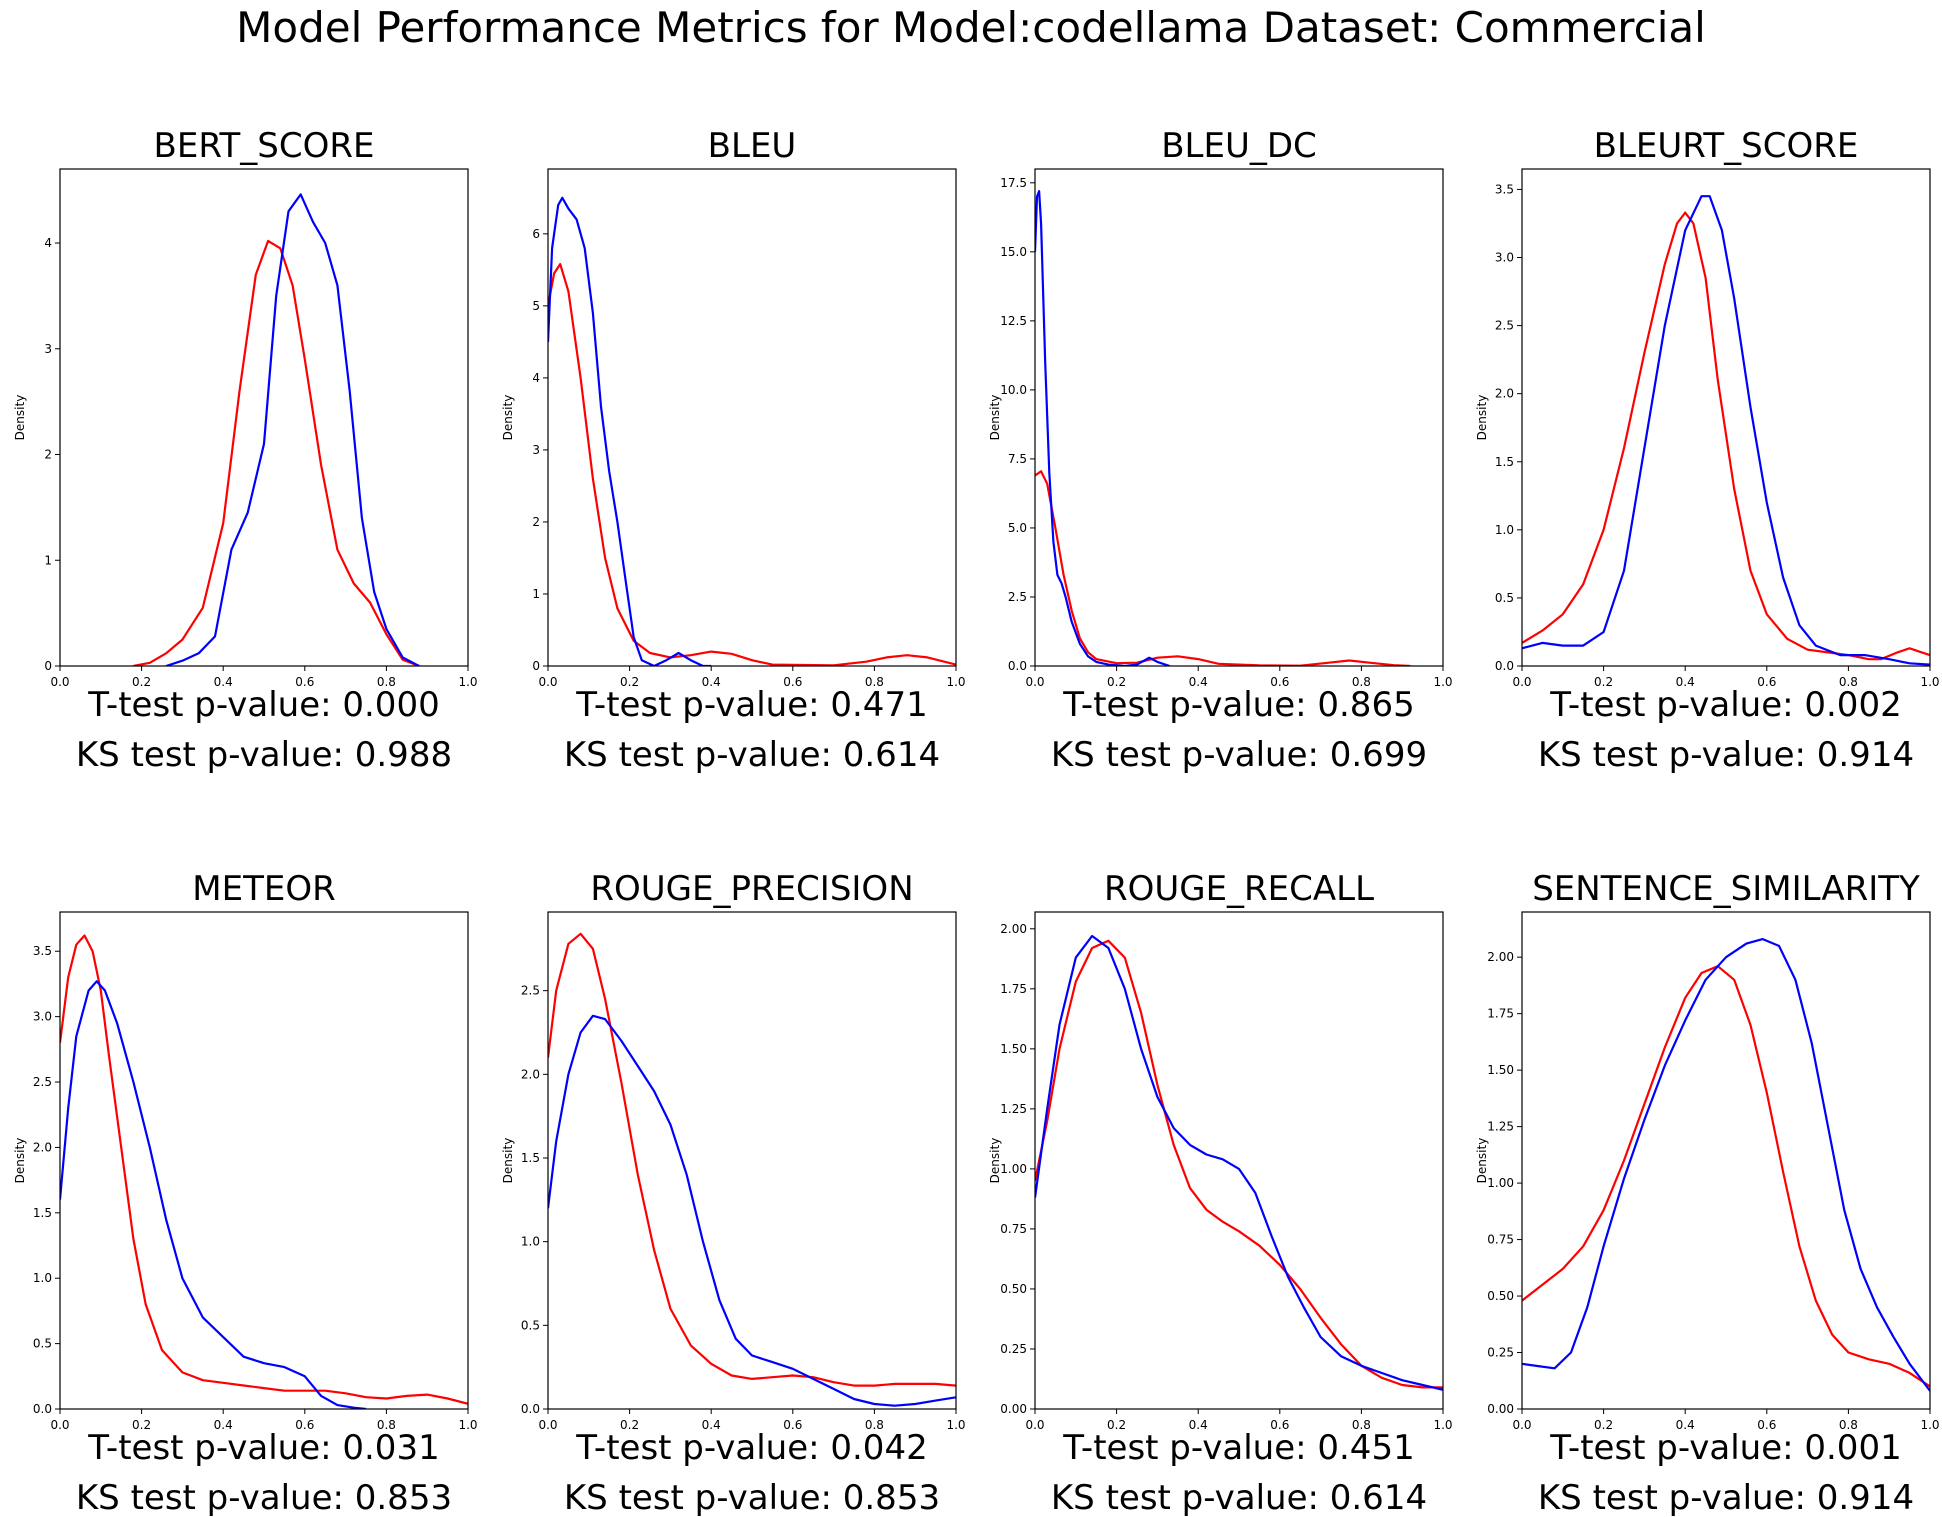 Image resolution: width=1942 pixels, height=1517 pixels. I want to click on ttest-annotation: T-test p-value: 0.471, so click(751, 705).